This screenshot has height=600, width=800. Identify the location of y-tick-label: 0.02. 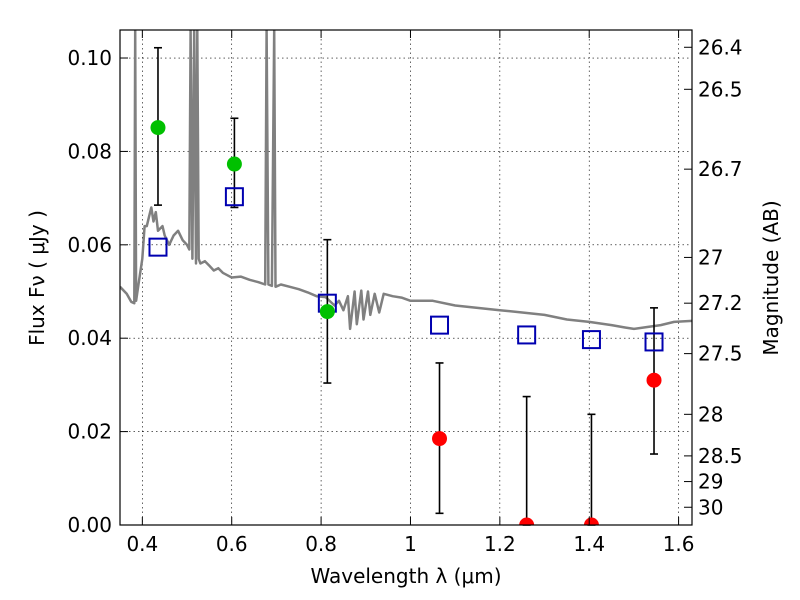
(89, 432).